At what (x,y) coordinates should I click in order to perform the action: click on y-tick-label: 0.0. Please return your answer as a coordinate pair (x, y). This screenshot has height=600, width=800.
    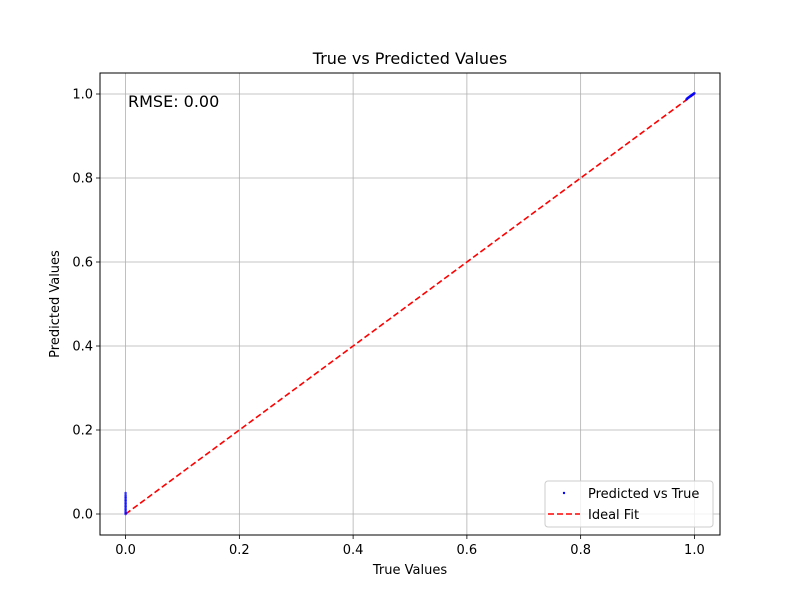
    Looking at the image, I should click on (82, 515).